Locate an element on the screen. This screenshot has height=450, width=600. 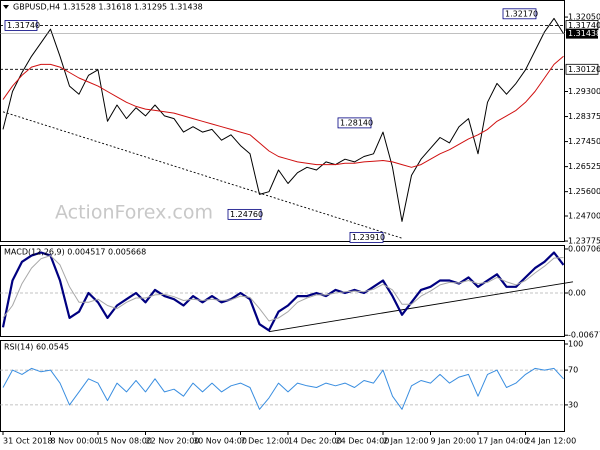
x-tick-label: 9 Jan 20:00 is located at coordinates (454, 441).